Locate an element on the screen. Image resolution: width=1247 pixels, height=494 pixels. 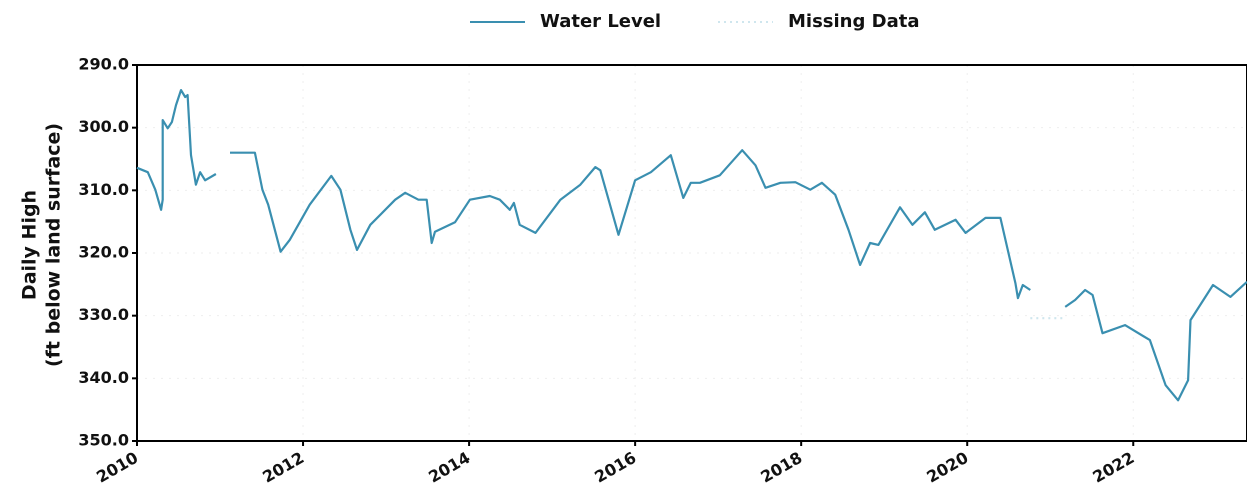
y-tick-label: 310.0 is located at coordinates (103, 189).